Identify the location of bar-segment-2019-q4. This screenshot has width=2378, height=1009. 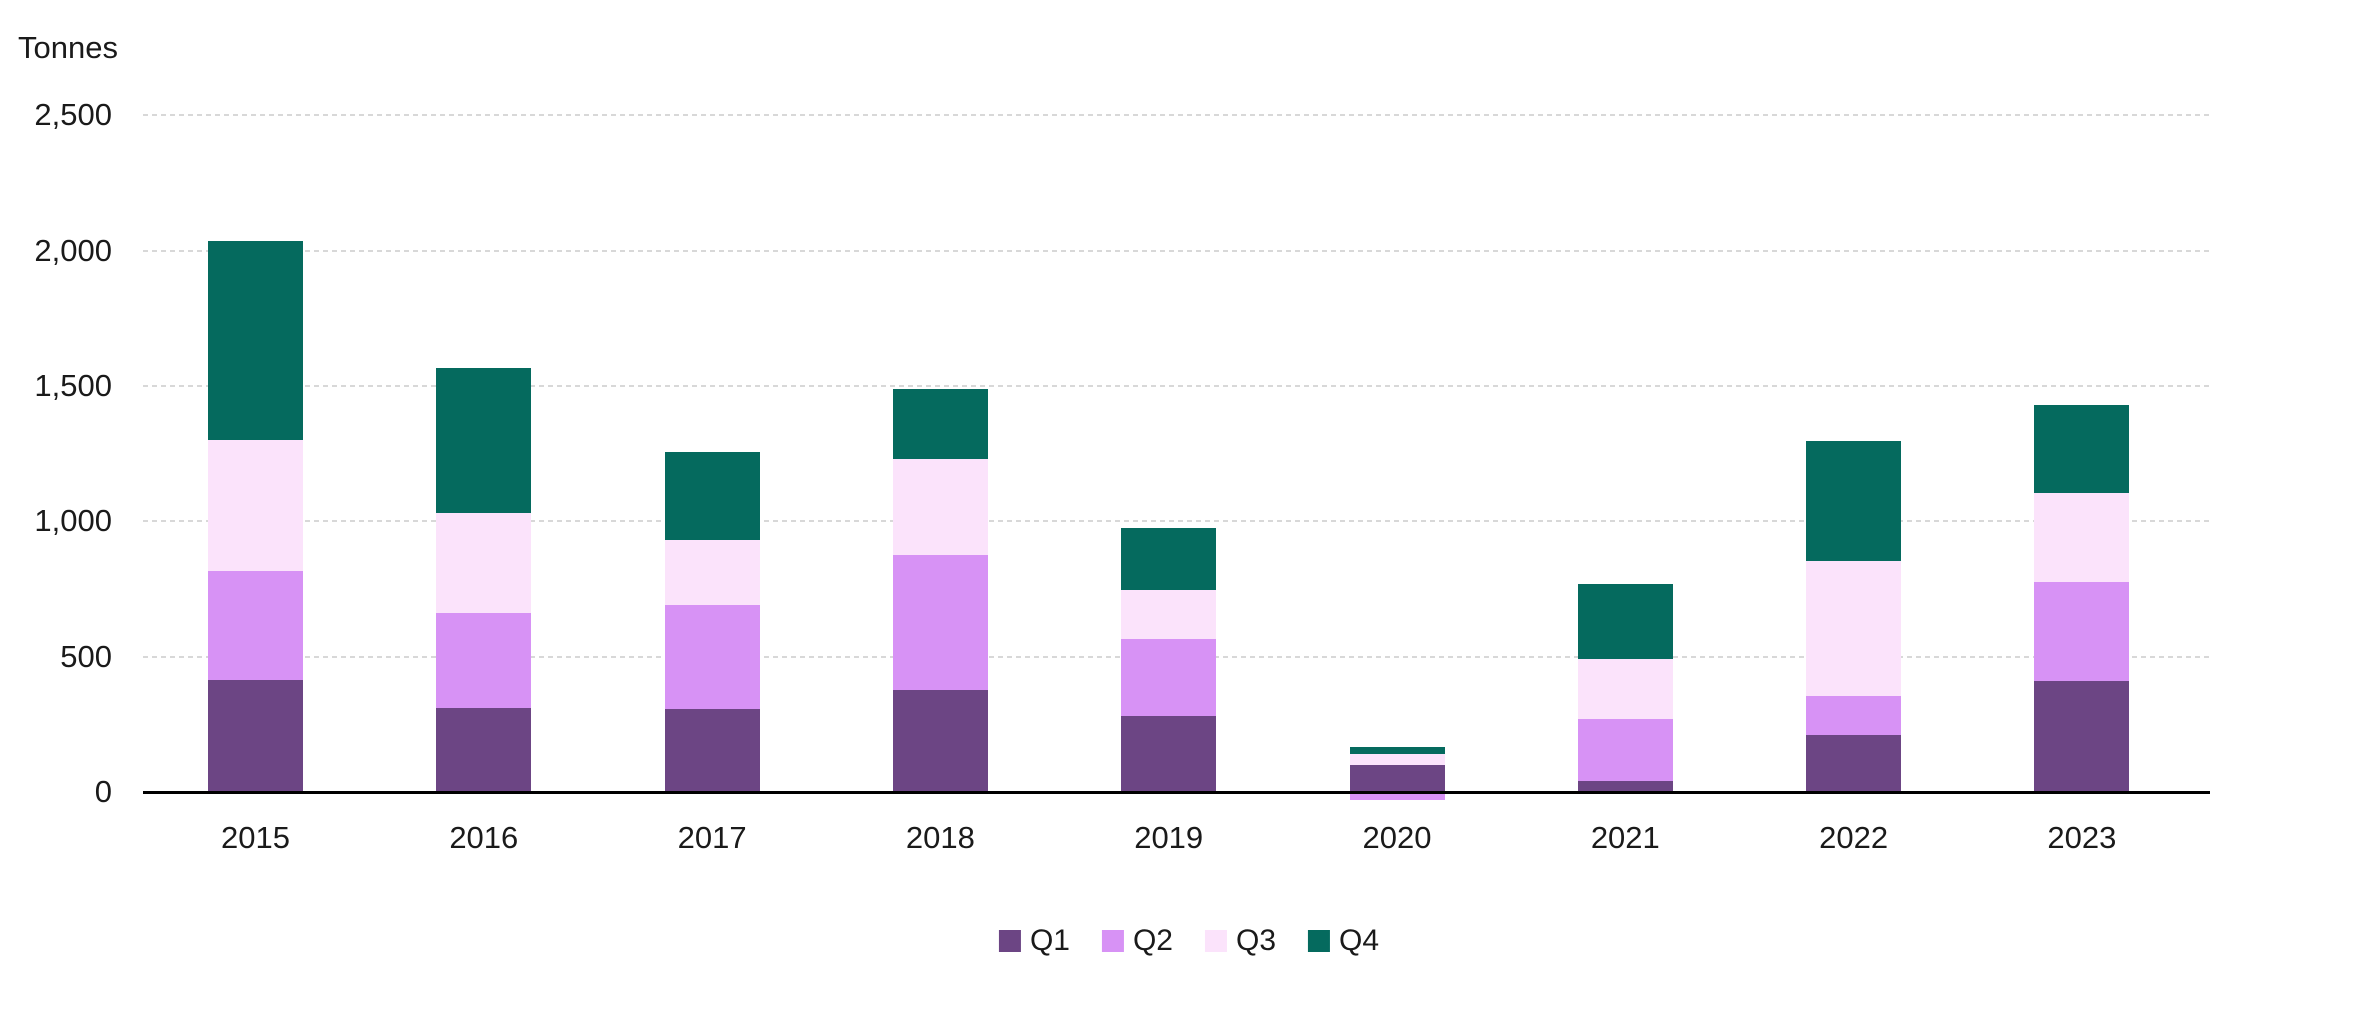
(1169, 559).